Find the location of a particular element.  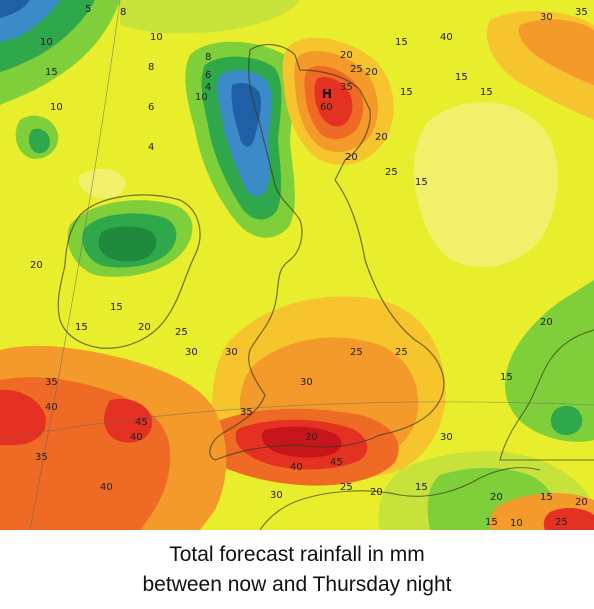

green-blob-left-core is located at coordinates (39, 141).